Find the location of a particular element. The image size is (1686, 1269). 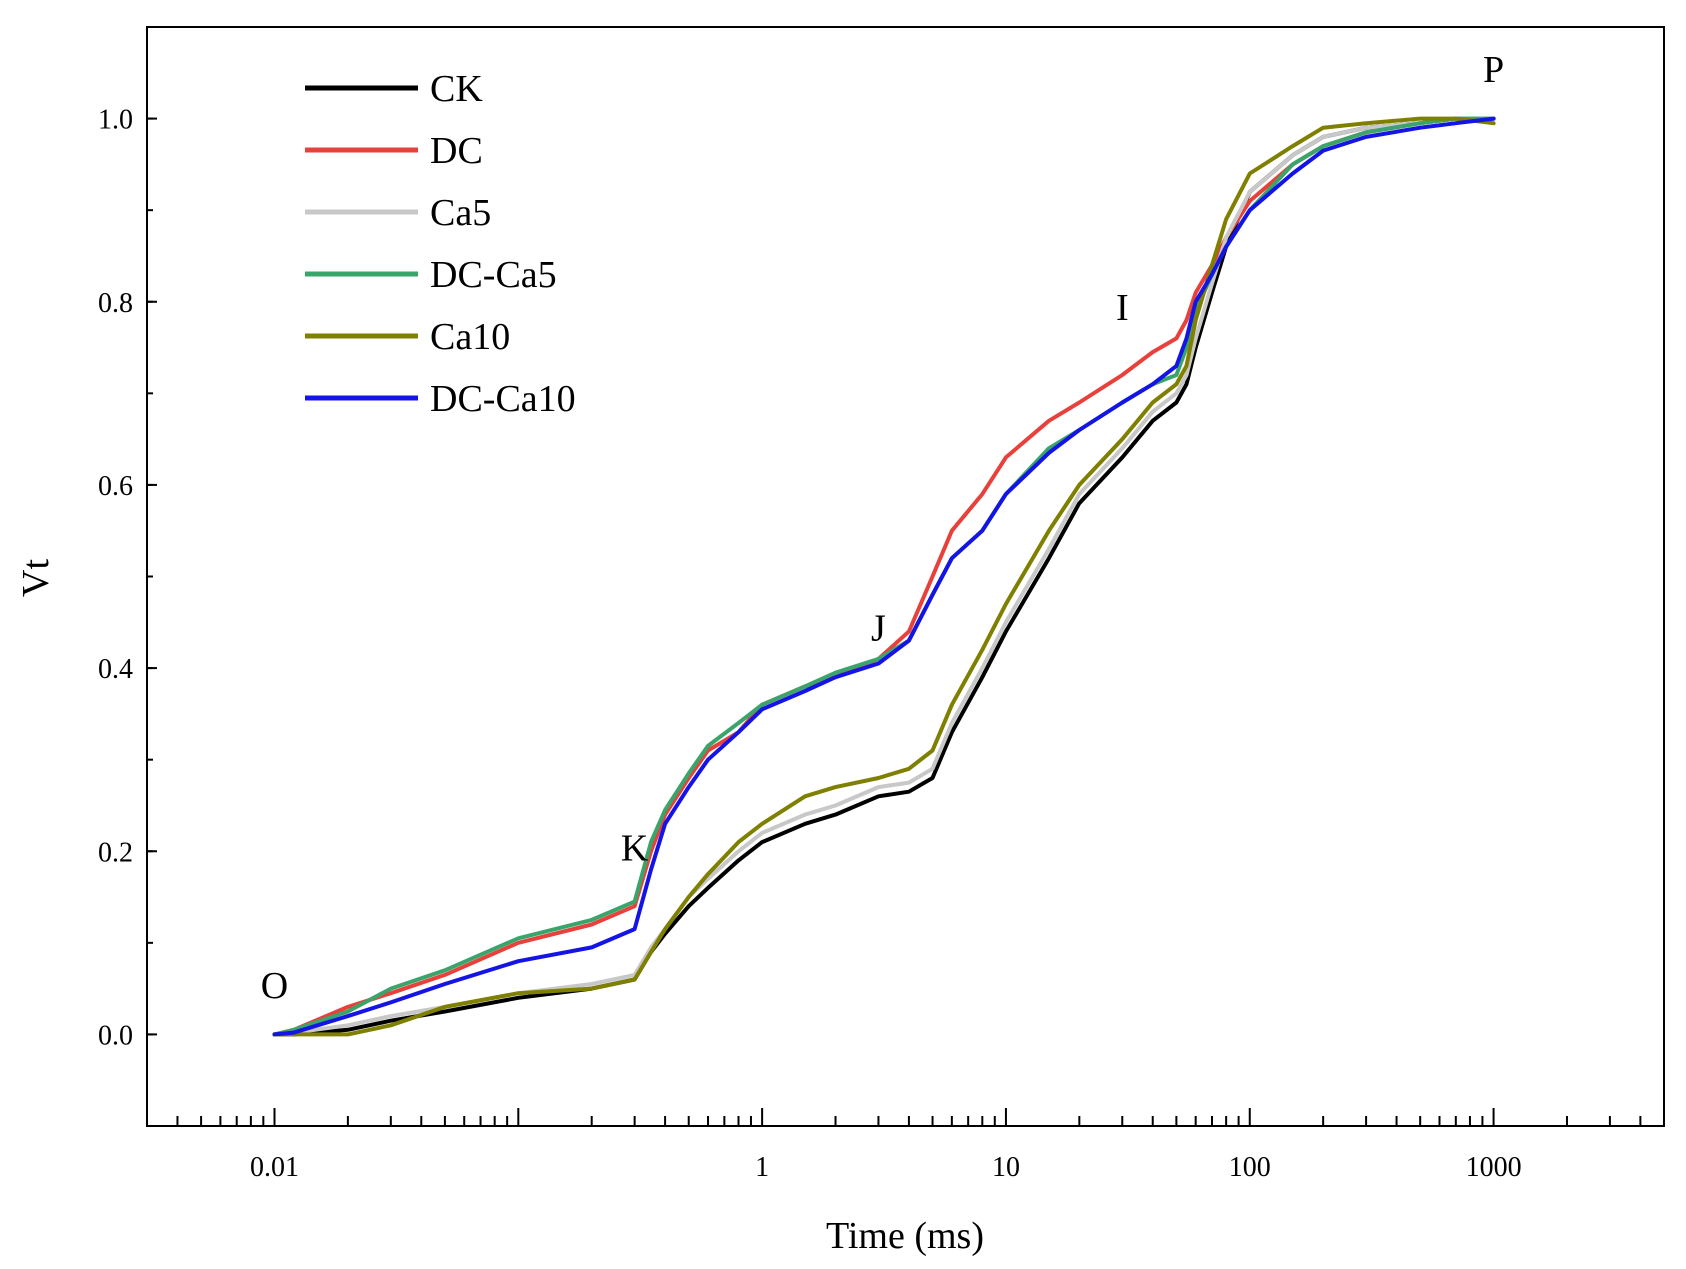

legend: CK DC Ca5 DC-Ca5 Ca10 DC-Ca10 is located at coordinates (440, 244).